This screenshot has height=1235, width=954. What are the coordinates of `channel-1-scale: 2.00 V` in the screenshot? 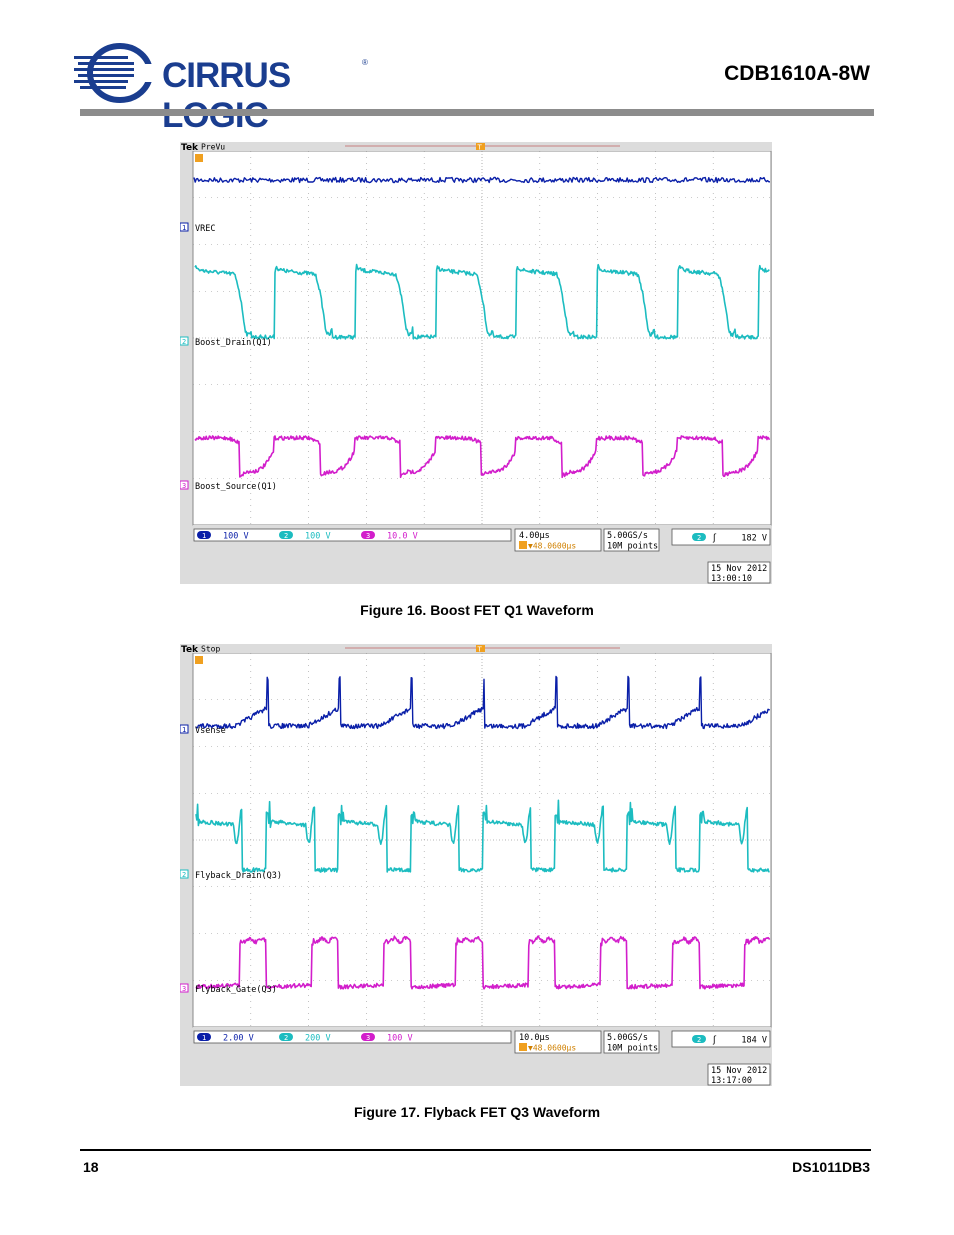 It's located at (238, 1039).